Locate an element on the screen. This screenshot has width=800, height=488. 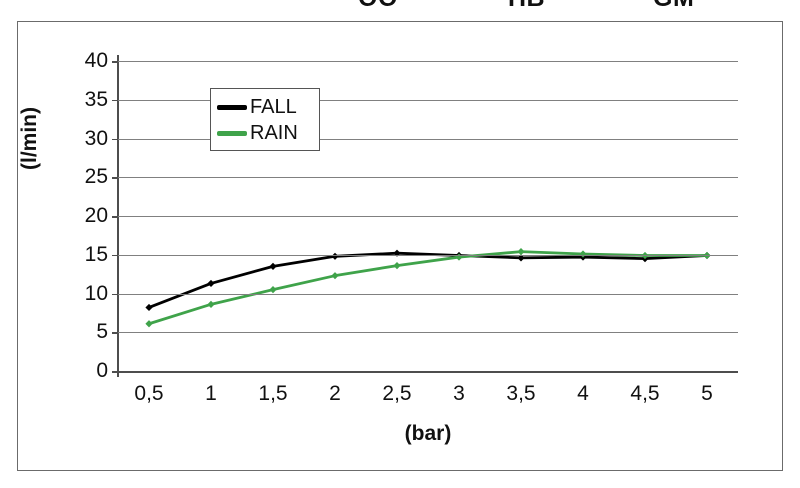
legend-label-fall: FALL is located at coordinates (273, 107).